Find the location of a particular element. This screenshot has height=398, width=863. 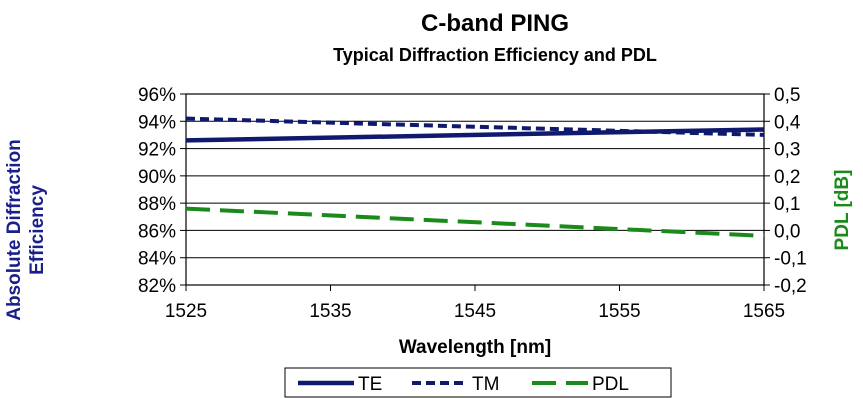

y-axis-label-line-2: Efficiency is located at coordinates (37, 230).